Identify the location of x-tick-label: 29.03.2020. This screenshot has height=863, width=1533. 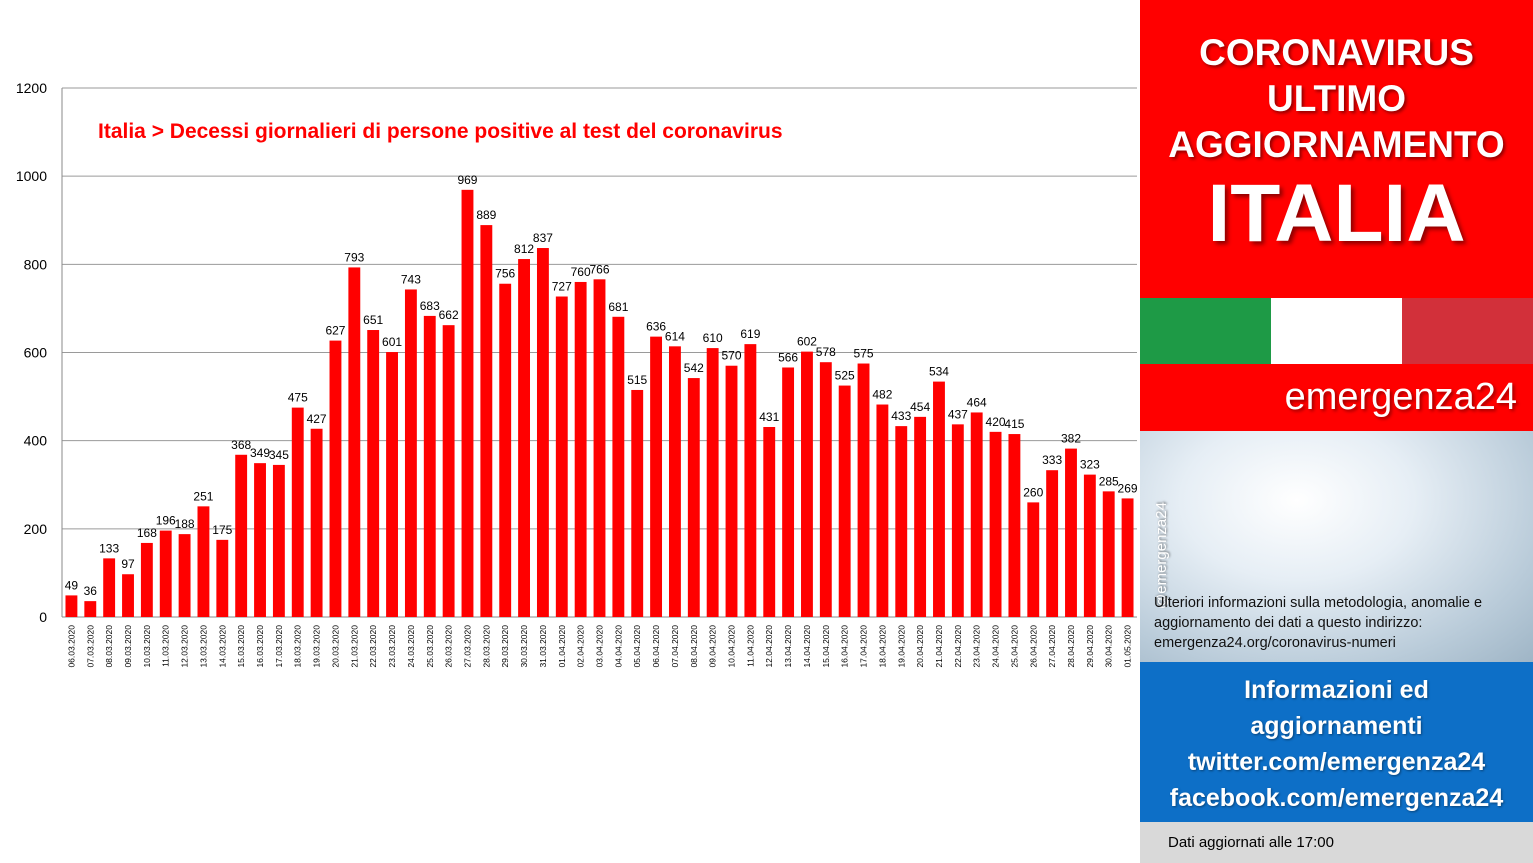
(505, 646).